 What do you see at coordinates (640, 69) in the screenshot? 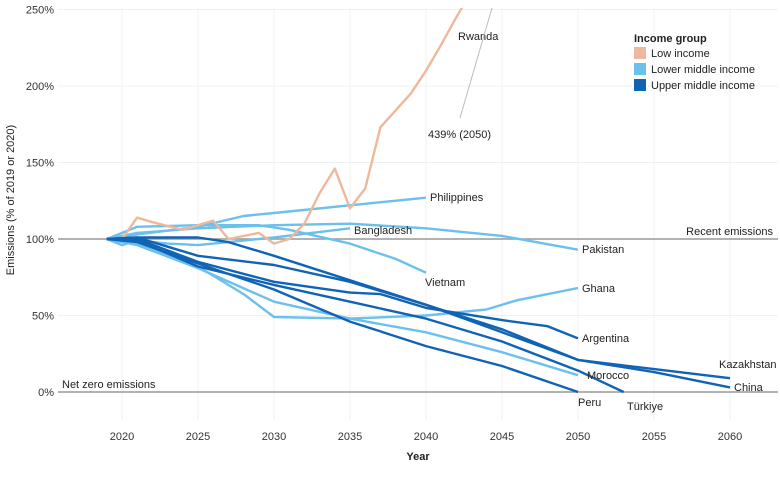
I see `legend-swatch-lower-middle` at bounding box center [640, 69].